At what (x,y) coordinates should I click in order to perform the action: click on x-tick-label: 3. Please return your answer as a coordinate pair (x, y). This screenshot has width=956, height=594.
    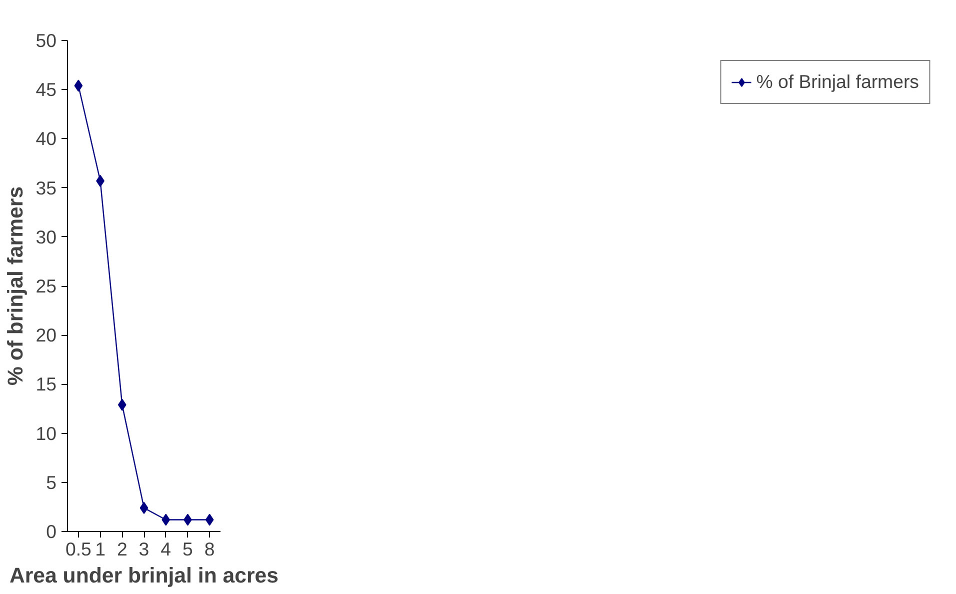
    Looking at the image, I should click on (144, 549).